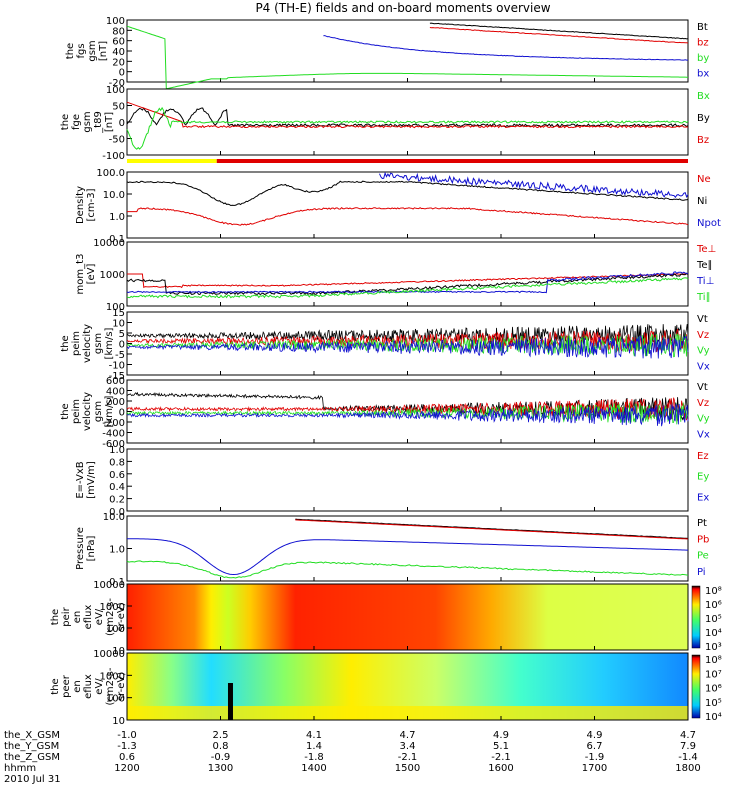  I want to click on y-axis-label: eflux, so click(88, 686).